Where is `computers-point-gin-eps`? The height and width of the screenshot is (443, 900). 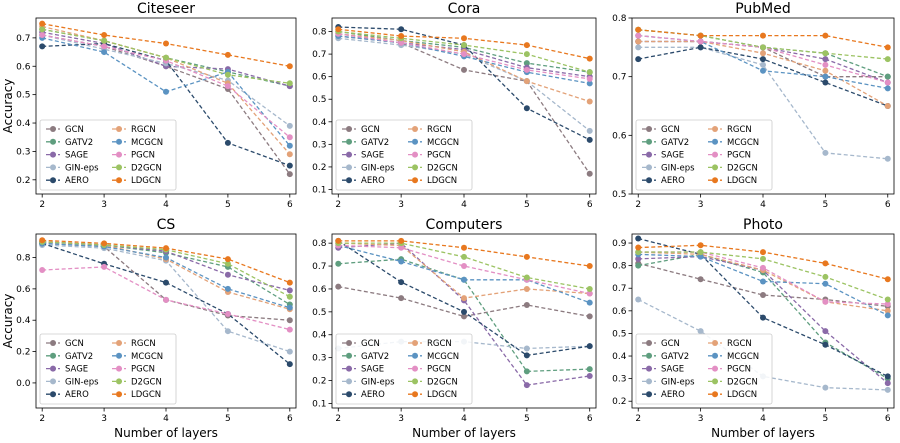 computers-point-gin-eps is located at coordinates (526, 348).